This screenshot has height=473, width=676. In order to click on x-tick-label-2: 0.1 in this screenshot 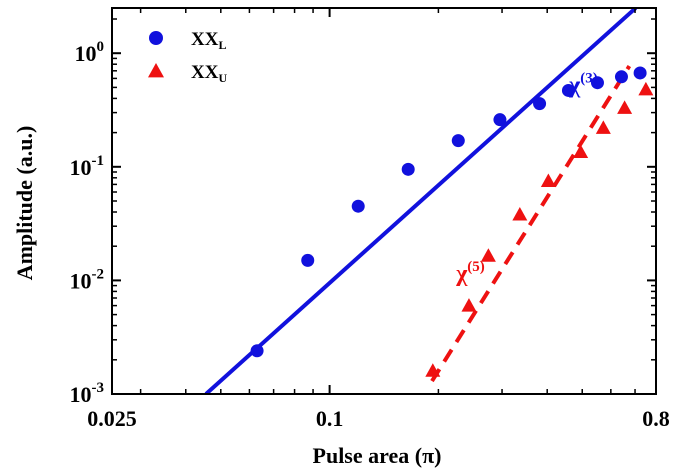, I will do `click(330, 418)`.